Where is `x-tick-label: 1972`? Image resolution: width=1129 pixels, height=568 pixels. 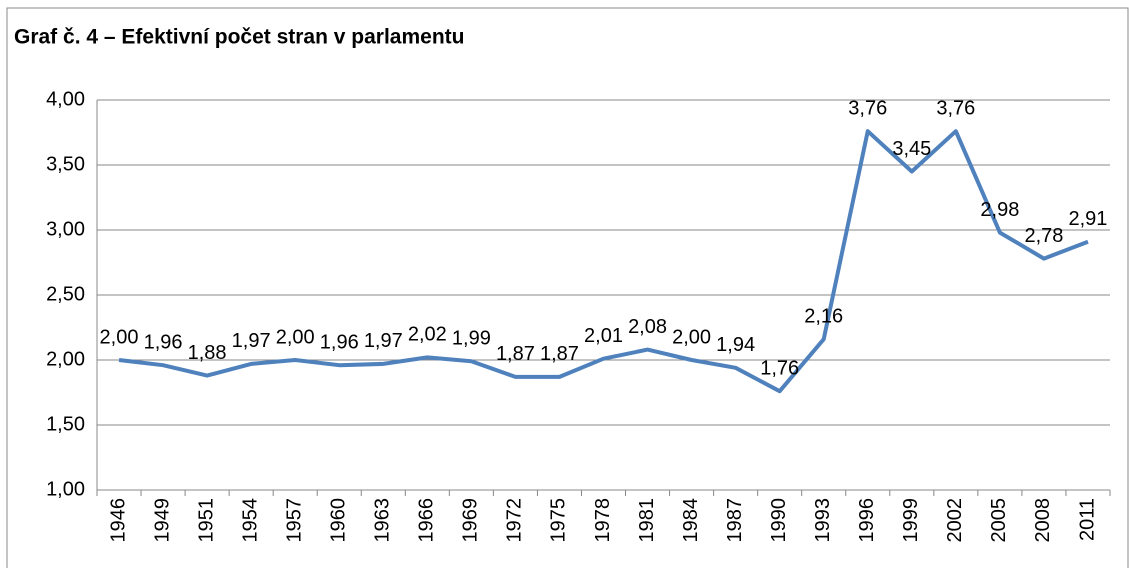
x-tick-label: 1972 is located at coordinates (515, 520).